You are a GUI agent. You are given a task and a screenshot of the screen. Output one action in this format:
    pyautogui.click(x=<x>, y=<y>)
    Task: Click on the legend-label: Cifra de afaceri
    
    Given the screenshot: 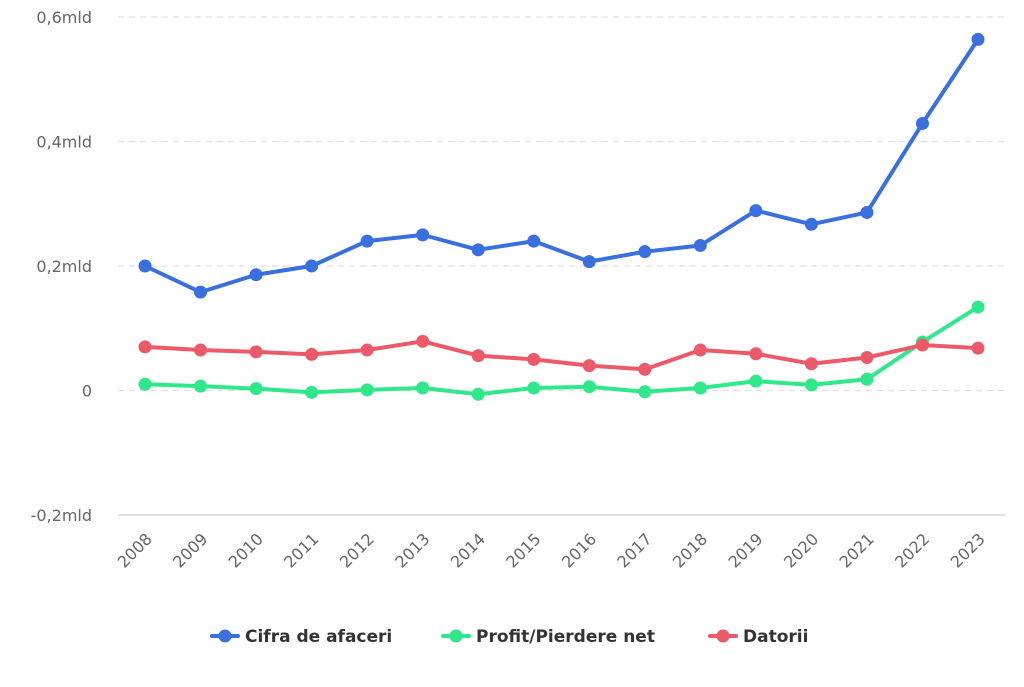 What is the action you would take?
    pyautogui.click(x=318, y=637)
    